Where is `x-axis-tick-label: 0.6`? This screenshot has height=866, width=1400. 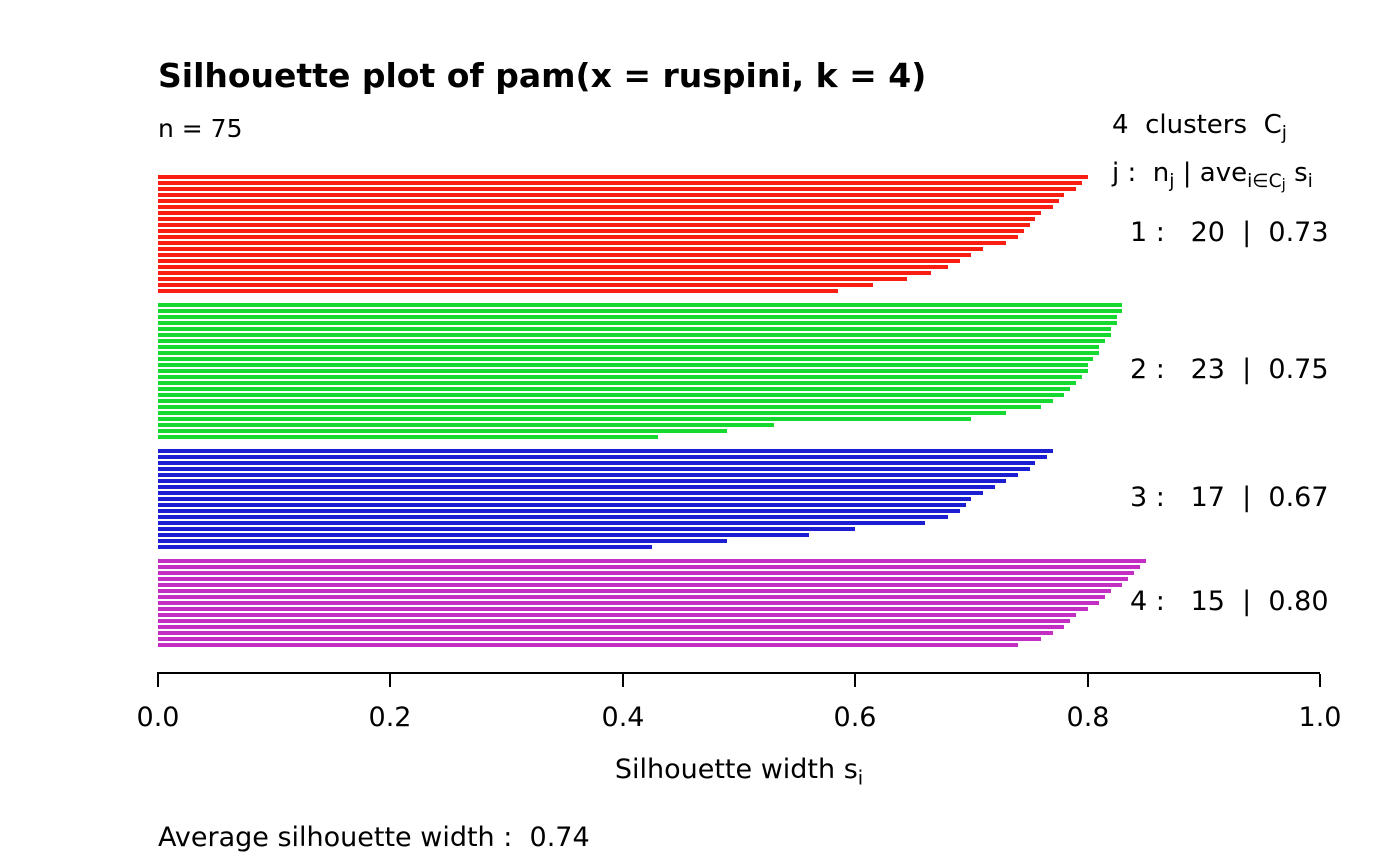
x-axis-tick-label: 0.6 is located at coordinates (855, 717).